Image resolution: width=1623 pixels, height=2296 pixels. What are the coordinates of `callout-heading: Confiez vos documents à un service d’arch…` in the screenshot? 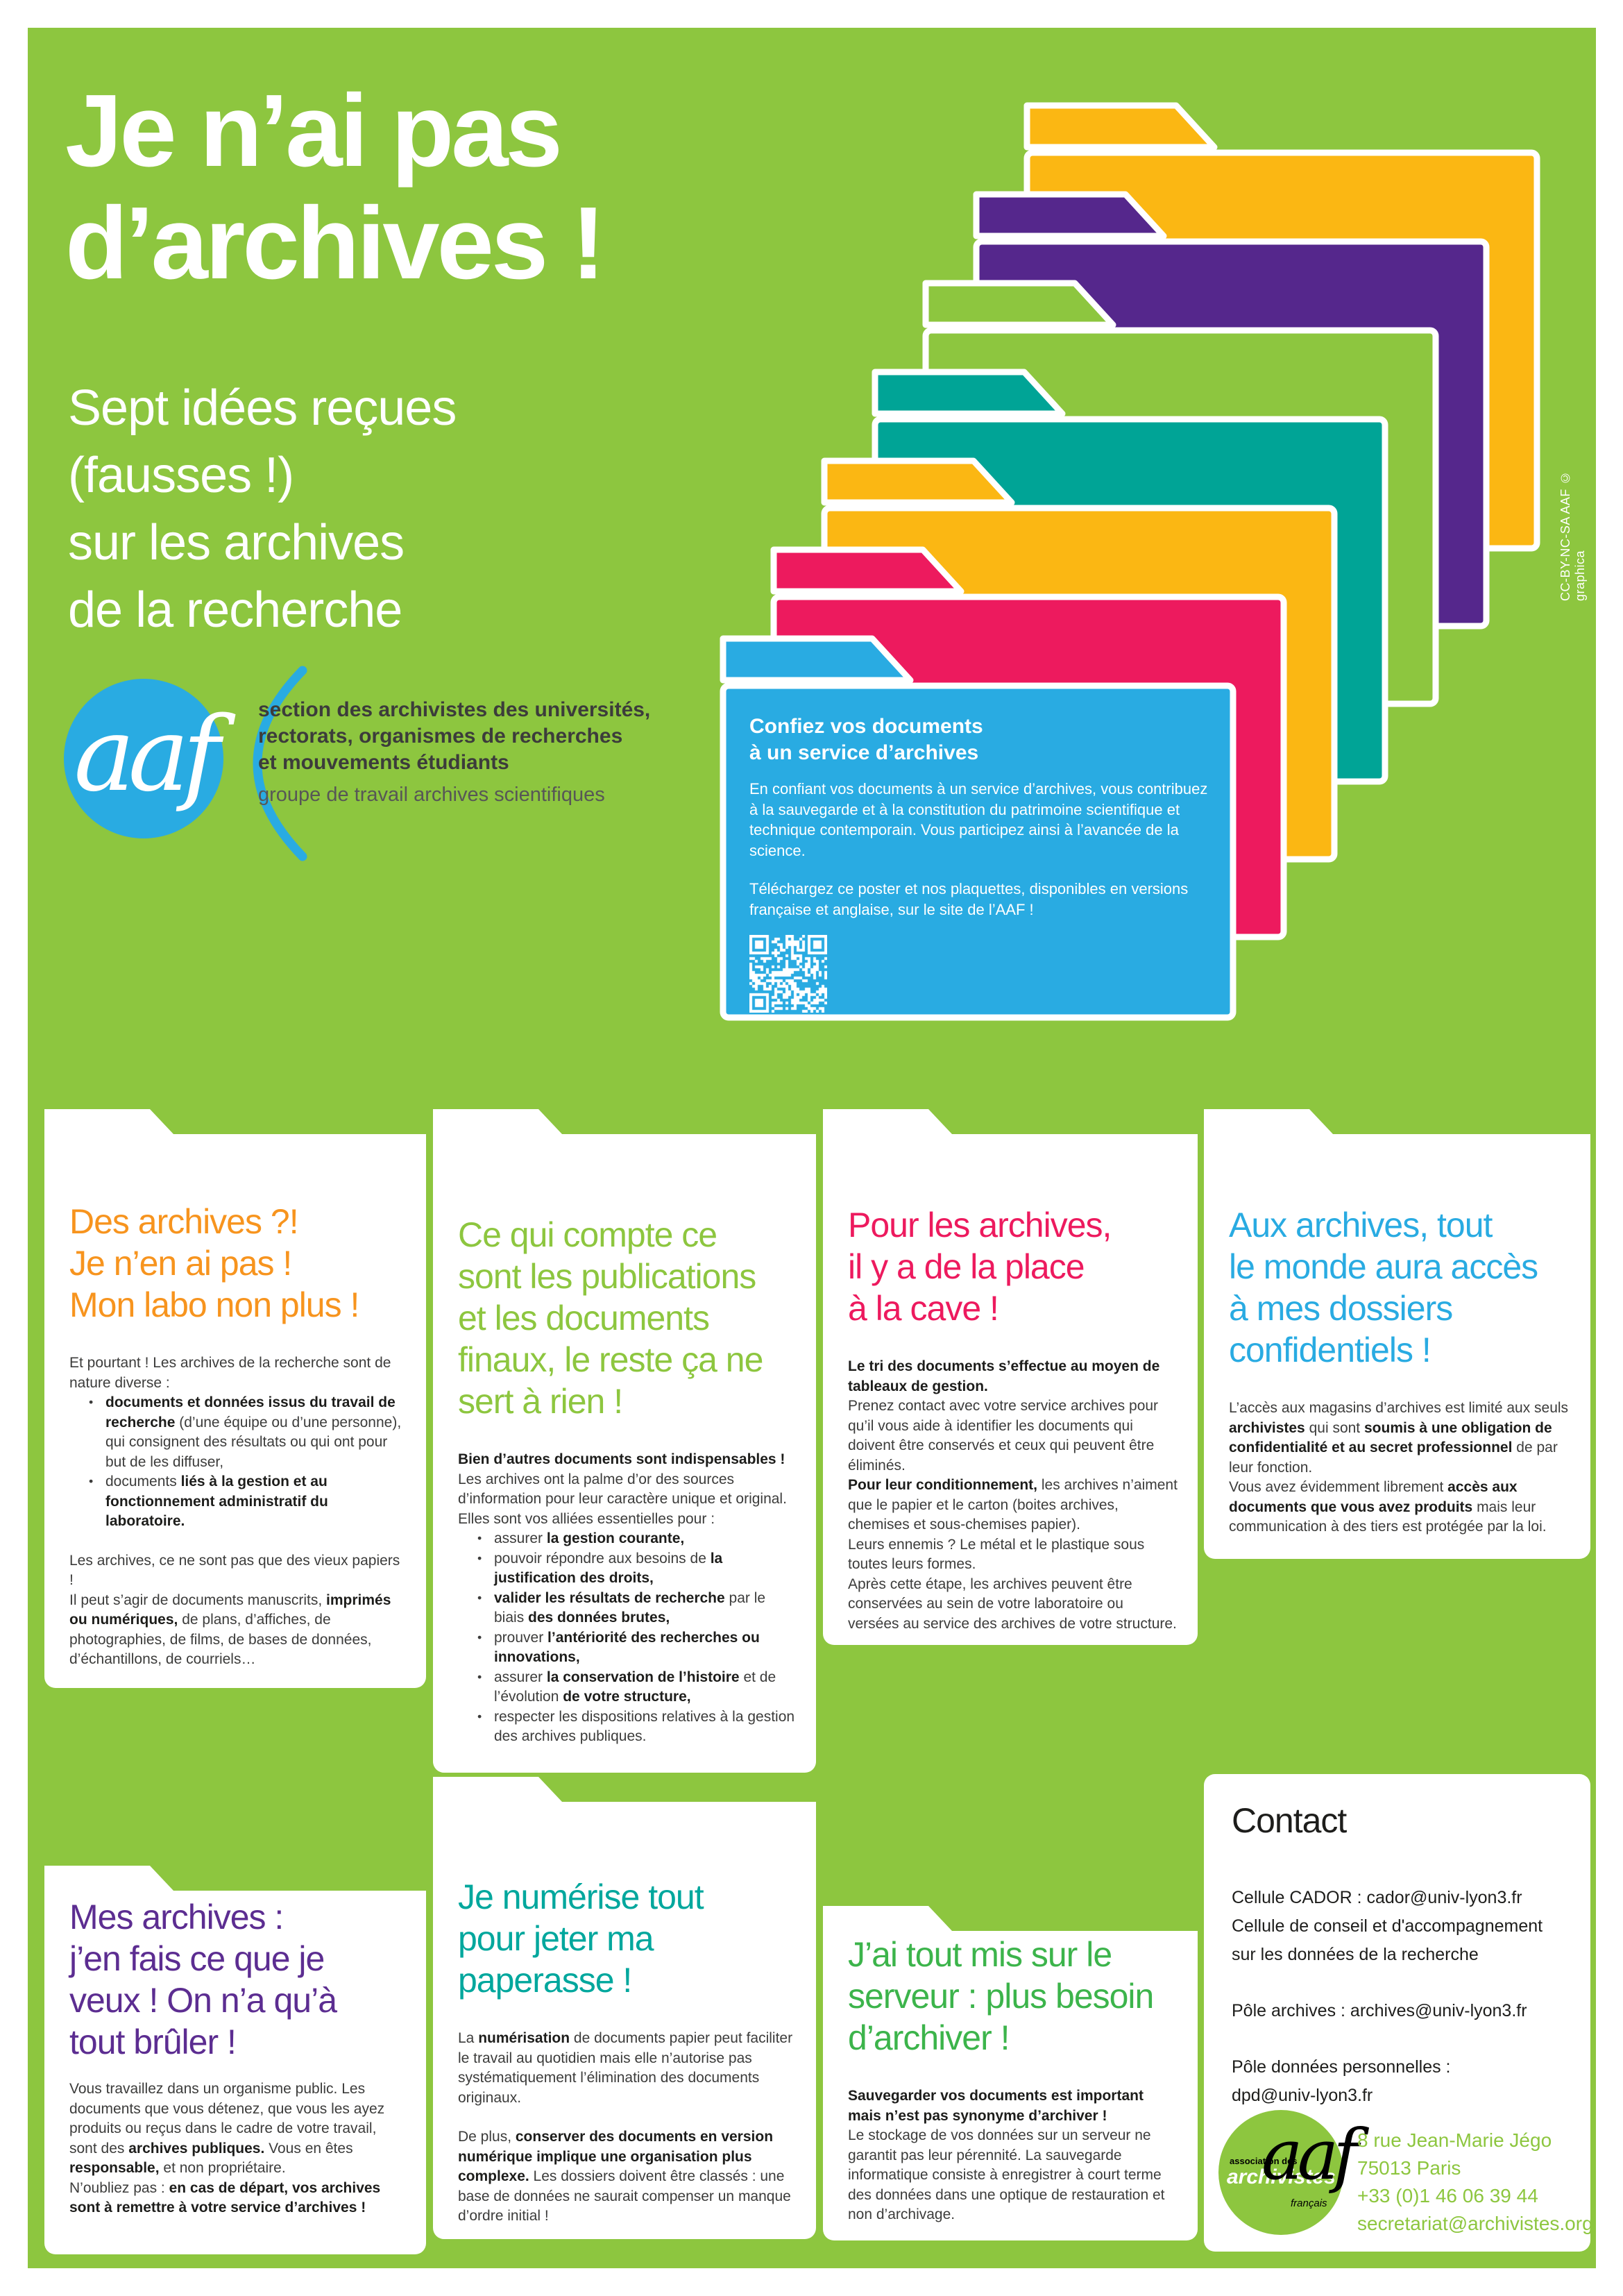 It's located at (866, 740).